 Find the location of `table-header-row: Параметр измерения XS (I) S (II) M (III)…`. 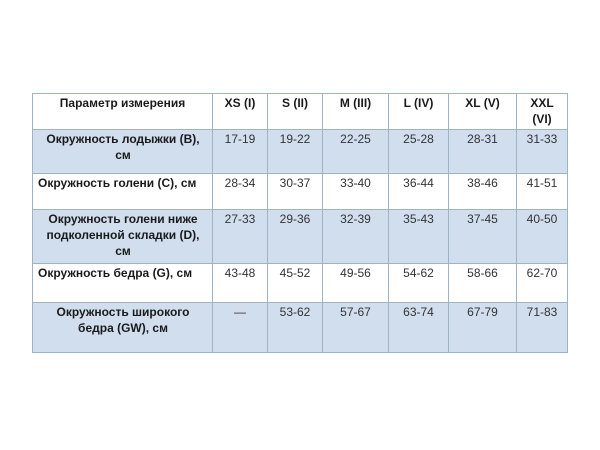

table-header-row: Параметр измерения XS (I) S (II) M (III)… is located at coordinates (300, 112).